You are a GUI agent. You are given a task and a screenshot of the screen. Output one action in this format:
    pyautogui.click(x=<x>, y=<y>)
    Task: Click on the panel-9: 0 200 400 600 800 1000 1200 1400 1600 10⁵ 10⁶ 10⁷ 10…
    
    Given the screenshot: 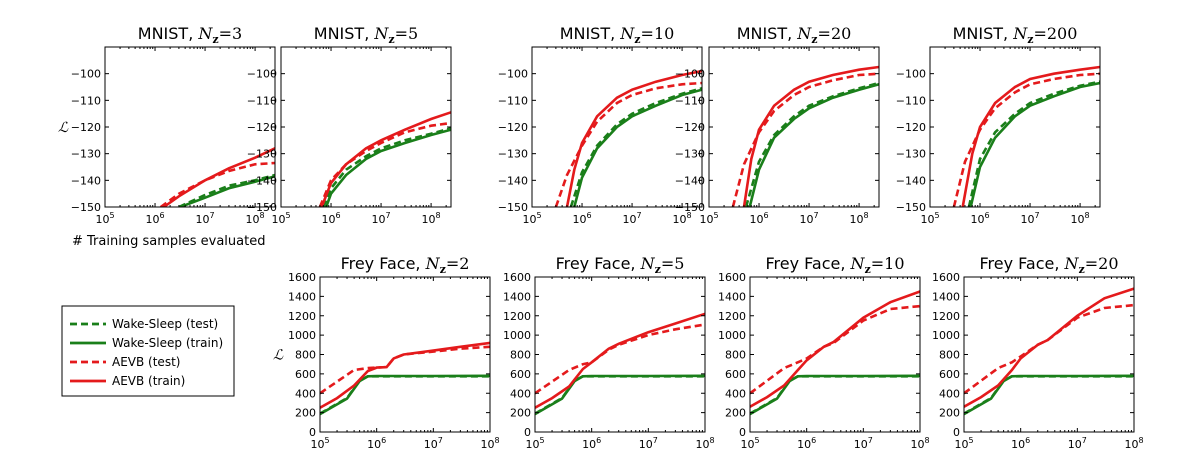 What is the action you would take?
    pyautogui.click(x=1038, y=352)
    